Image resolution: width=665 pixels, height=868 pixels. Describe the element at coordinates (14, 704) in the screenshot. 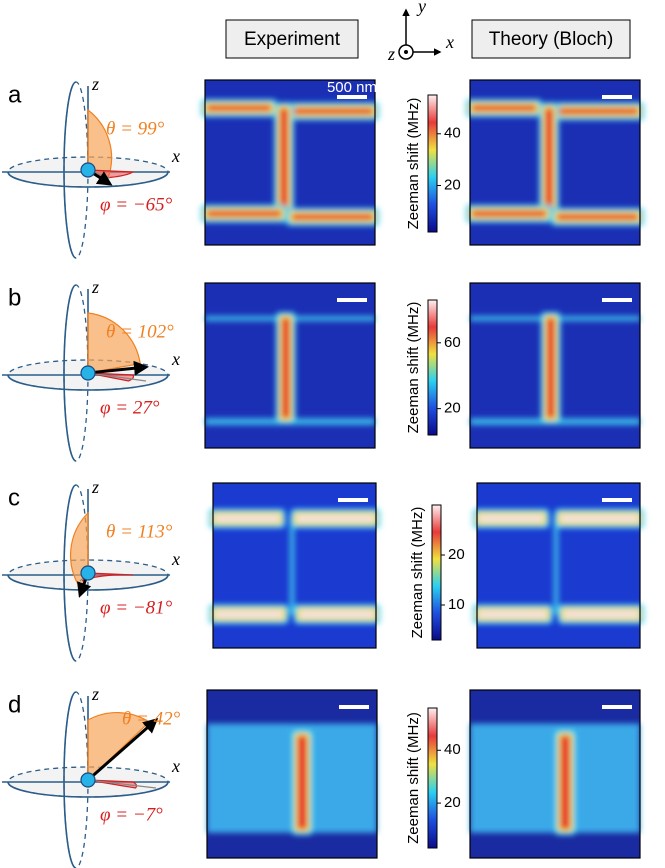

I see `panel-label: d` at that location.